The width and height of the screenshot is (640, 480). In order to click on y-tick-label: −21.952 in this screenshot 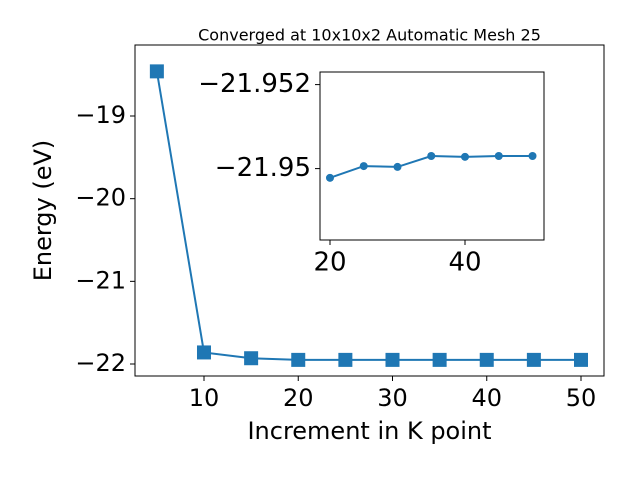, I will do `click(254, 84)`.